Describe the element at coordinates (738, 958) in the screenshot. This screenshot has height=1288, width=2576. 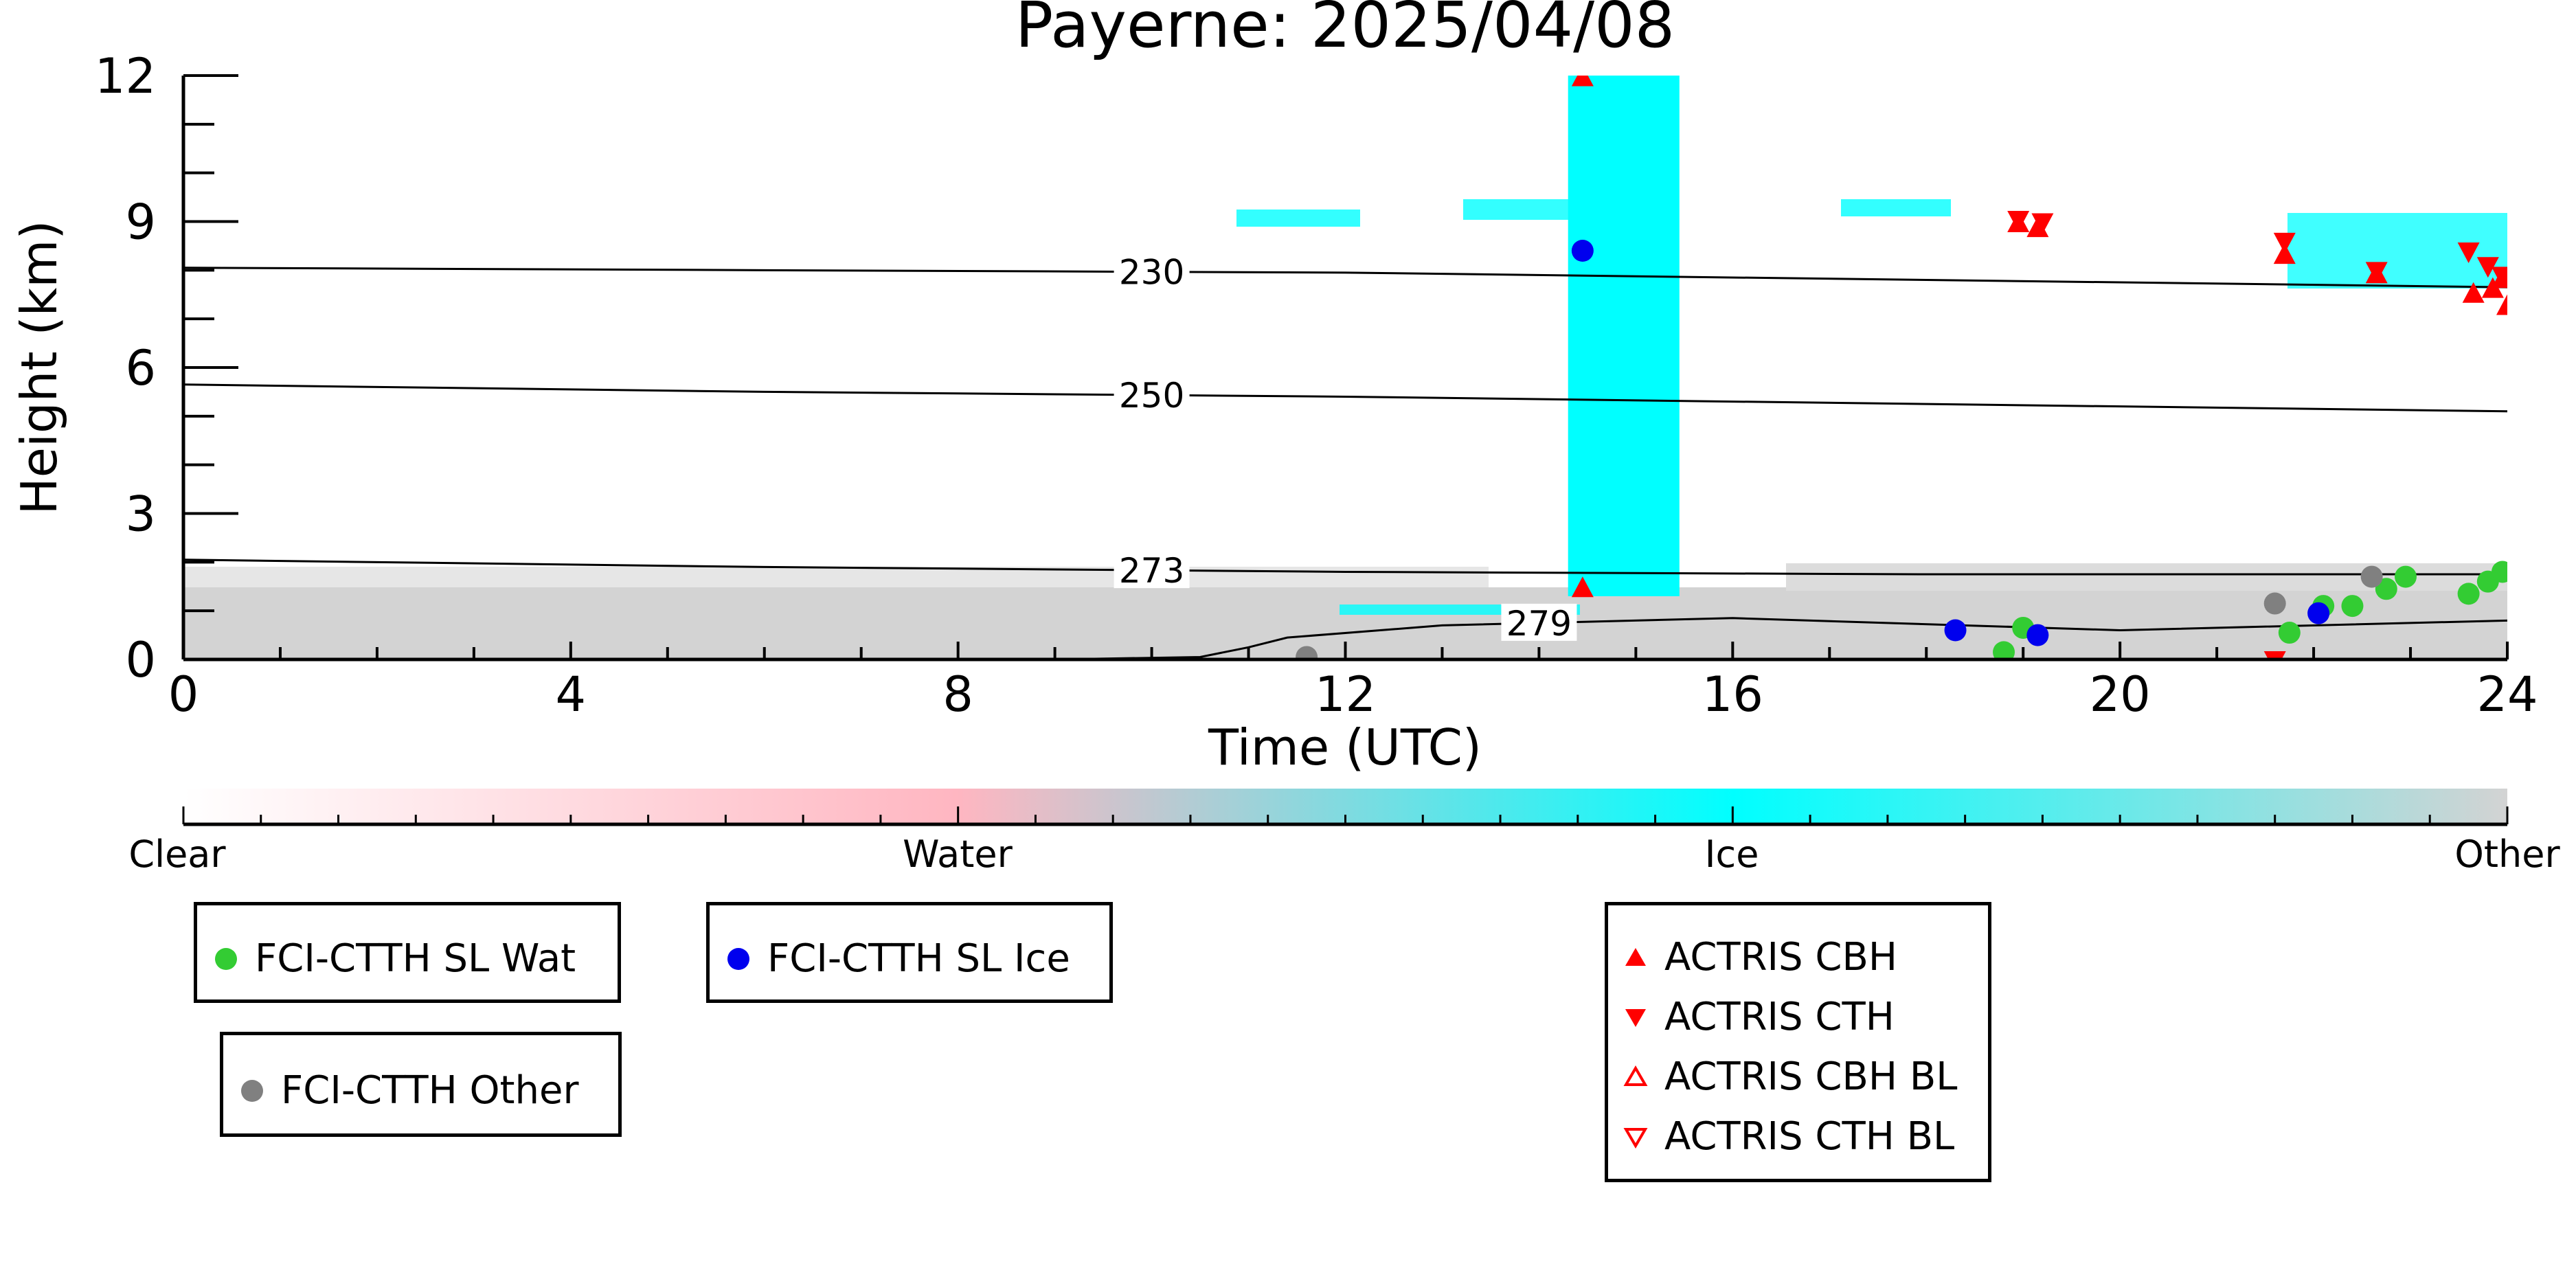
I see `blue-dot-icon` at that location.